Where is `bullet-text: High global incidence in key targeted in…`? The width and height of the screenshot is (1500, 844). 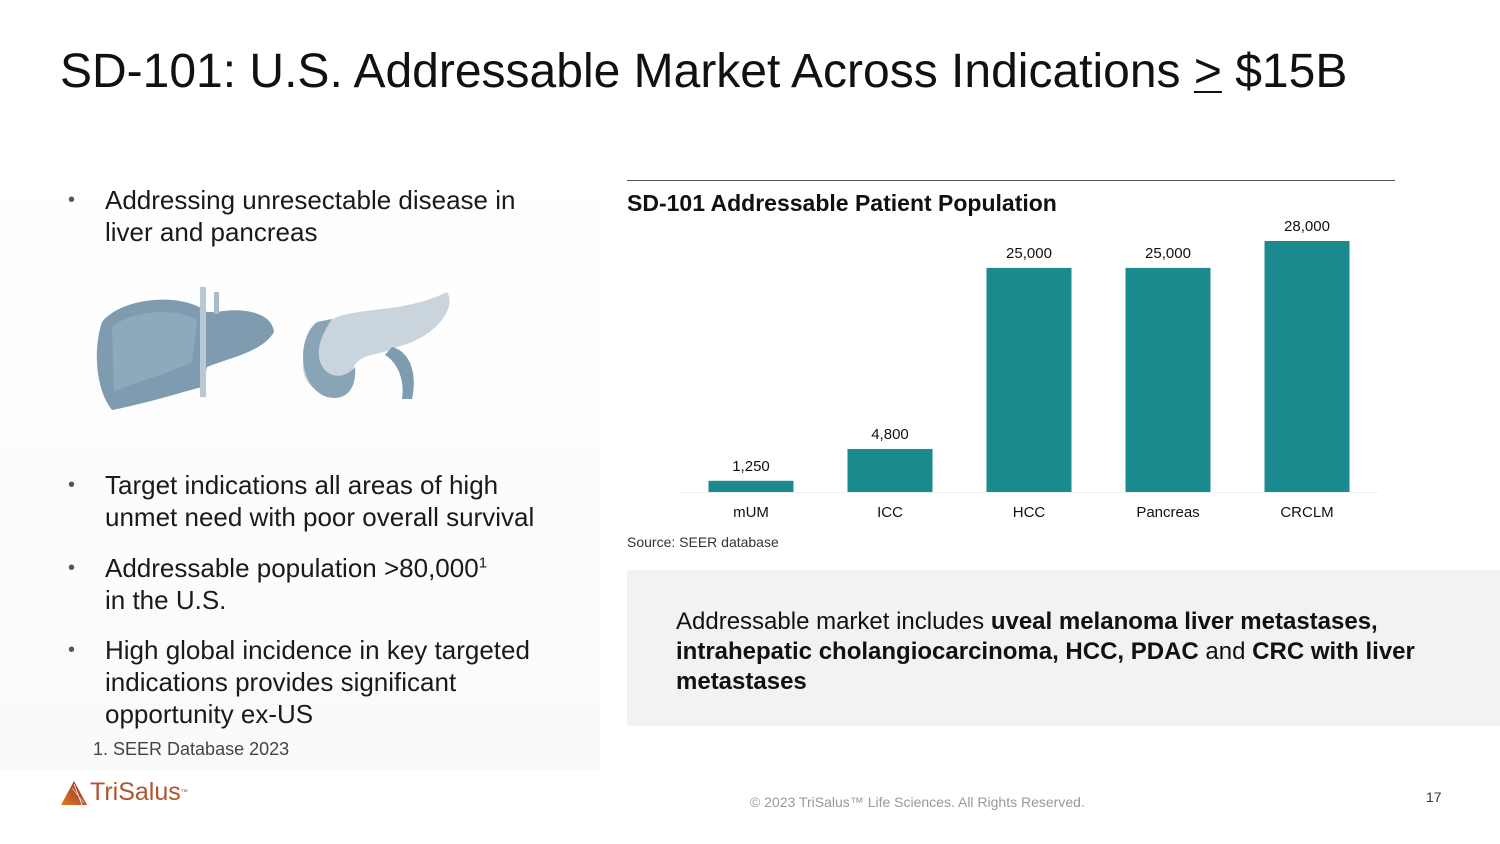
bullet-text: High global incidence in key targeted in… is located at coordinates (317, 682).